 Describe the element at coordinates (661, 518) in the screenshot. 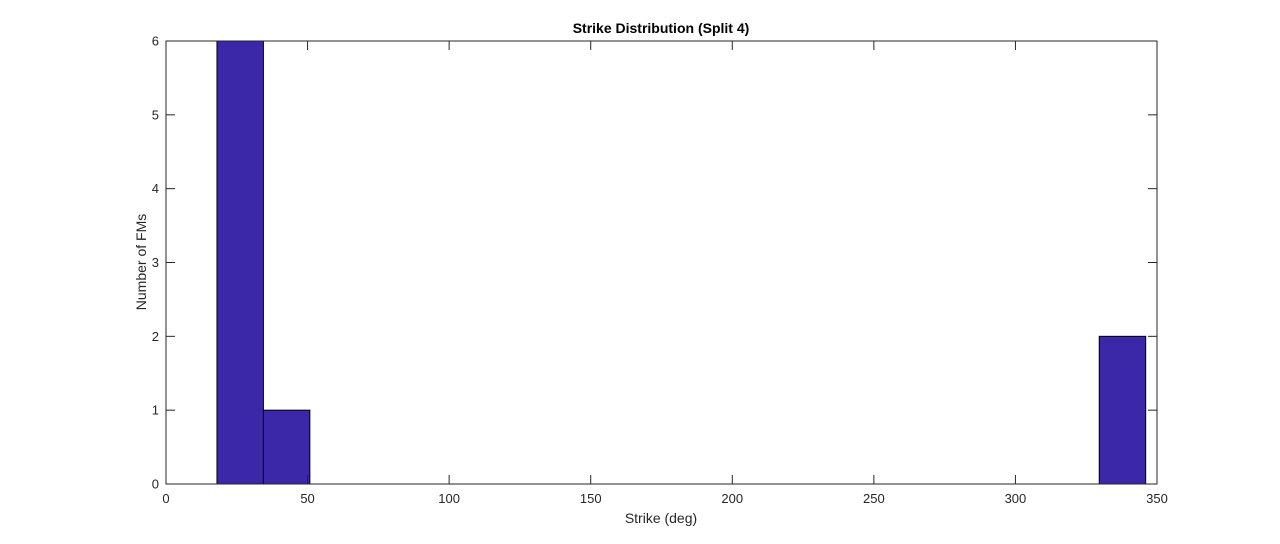

I see `x-axis-label: Strike (deg)` at that location.